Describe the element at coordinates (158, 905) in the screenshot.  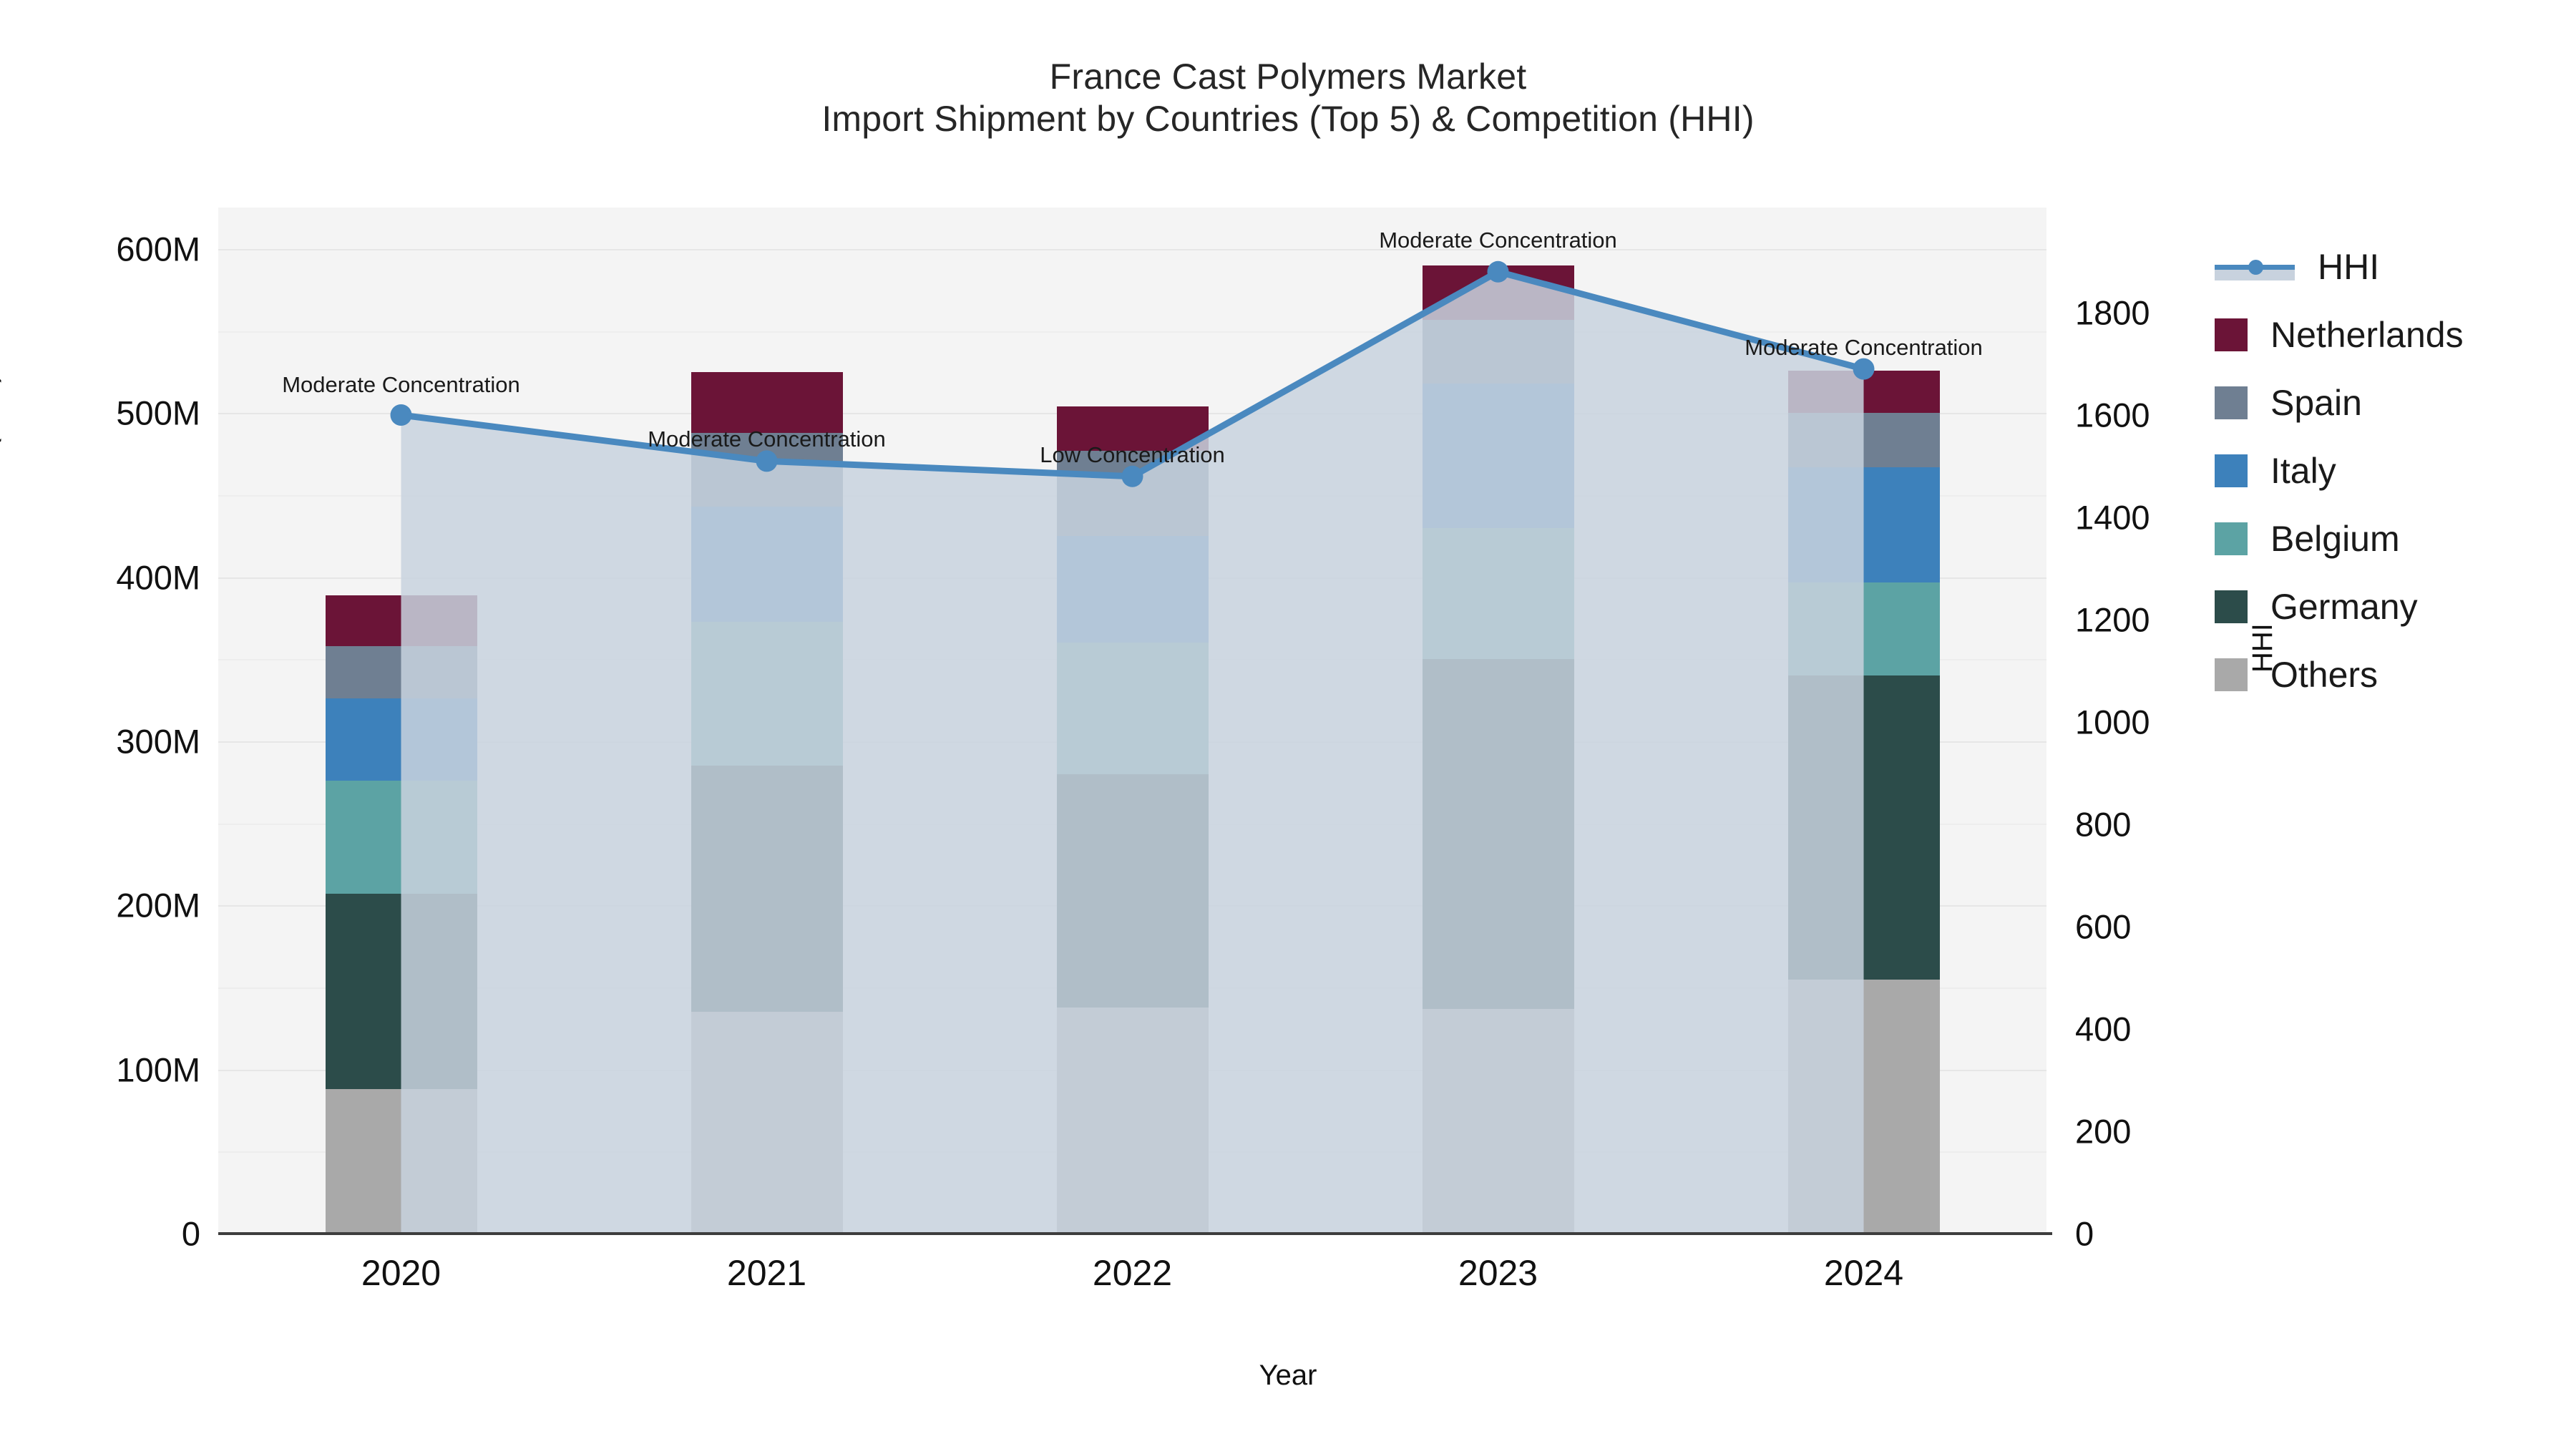
I see `y-tick-left-200M: 200M` at that location.